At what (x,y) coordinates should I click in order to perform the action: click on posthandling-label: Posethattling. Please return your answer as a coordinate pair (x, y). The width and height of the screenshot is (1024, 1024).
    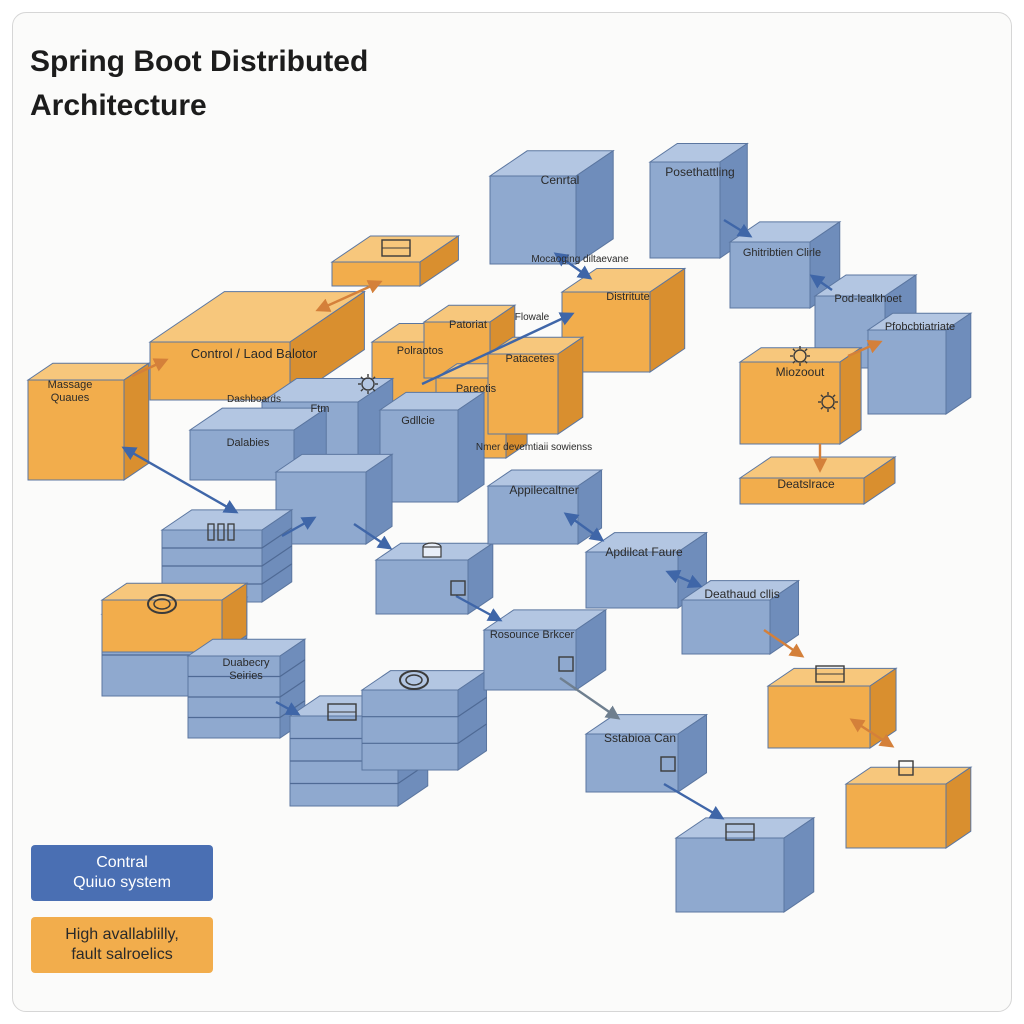
    Looking at the image, I should click on (699, 172).